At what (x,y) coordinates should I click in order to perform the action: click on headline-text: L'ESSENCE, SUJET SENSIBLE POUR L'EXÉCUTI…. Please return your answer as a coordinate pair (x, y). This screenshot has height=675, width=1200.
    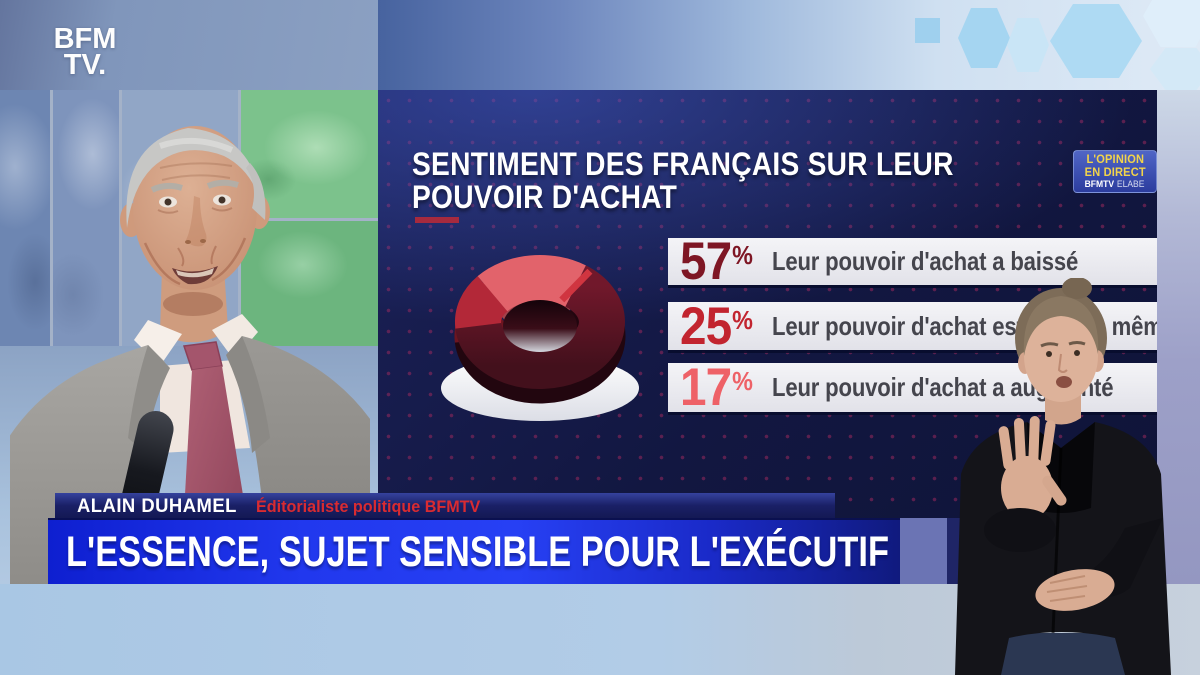
    Looking at the image, I should click on (477, 551).